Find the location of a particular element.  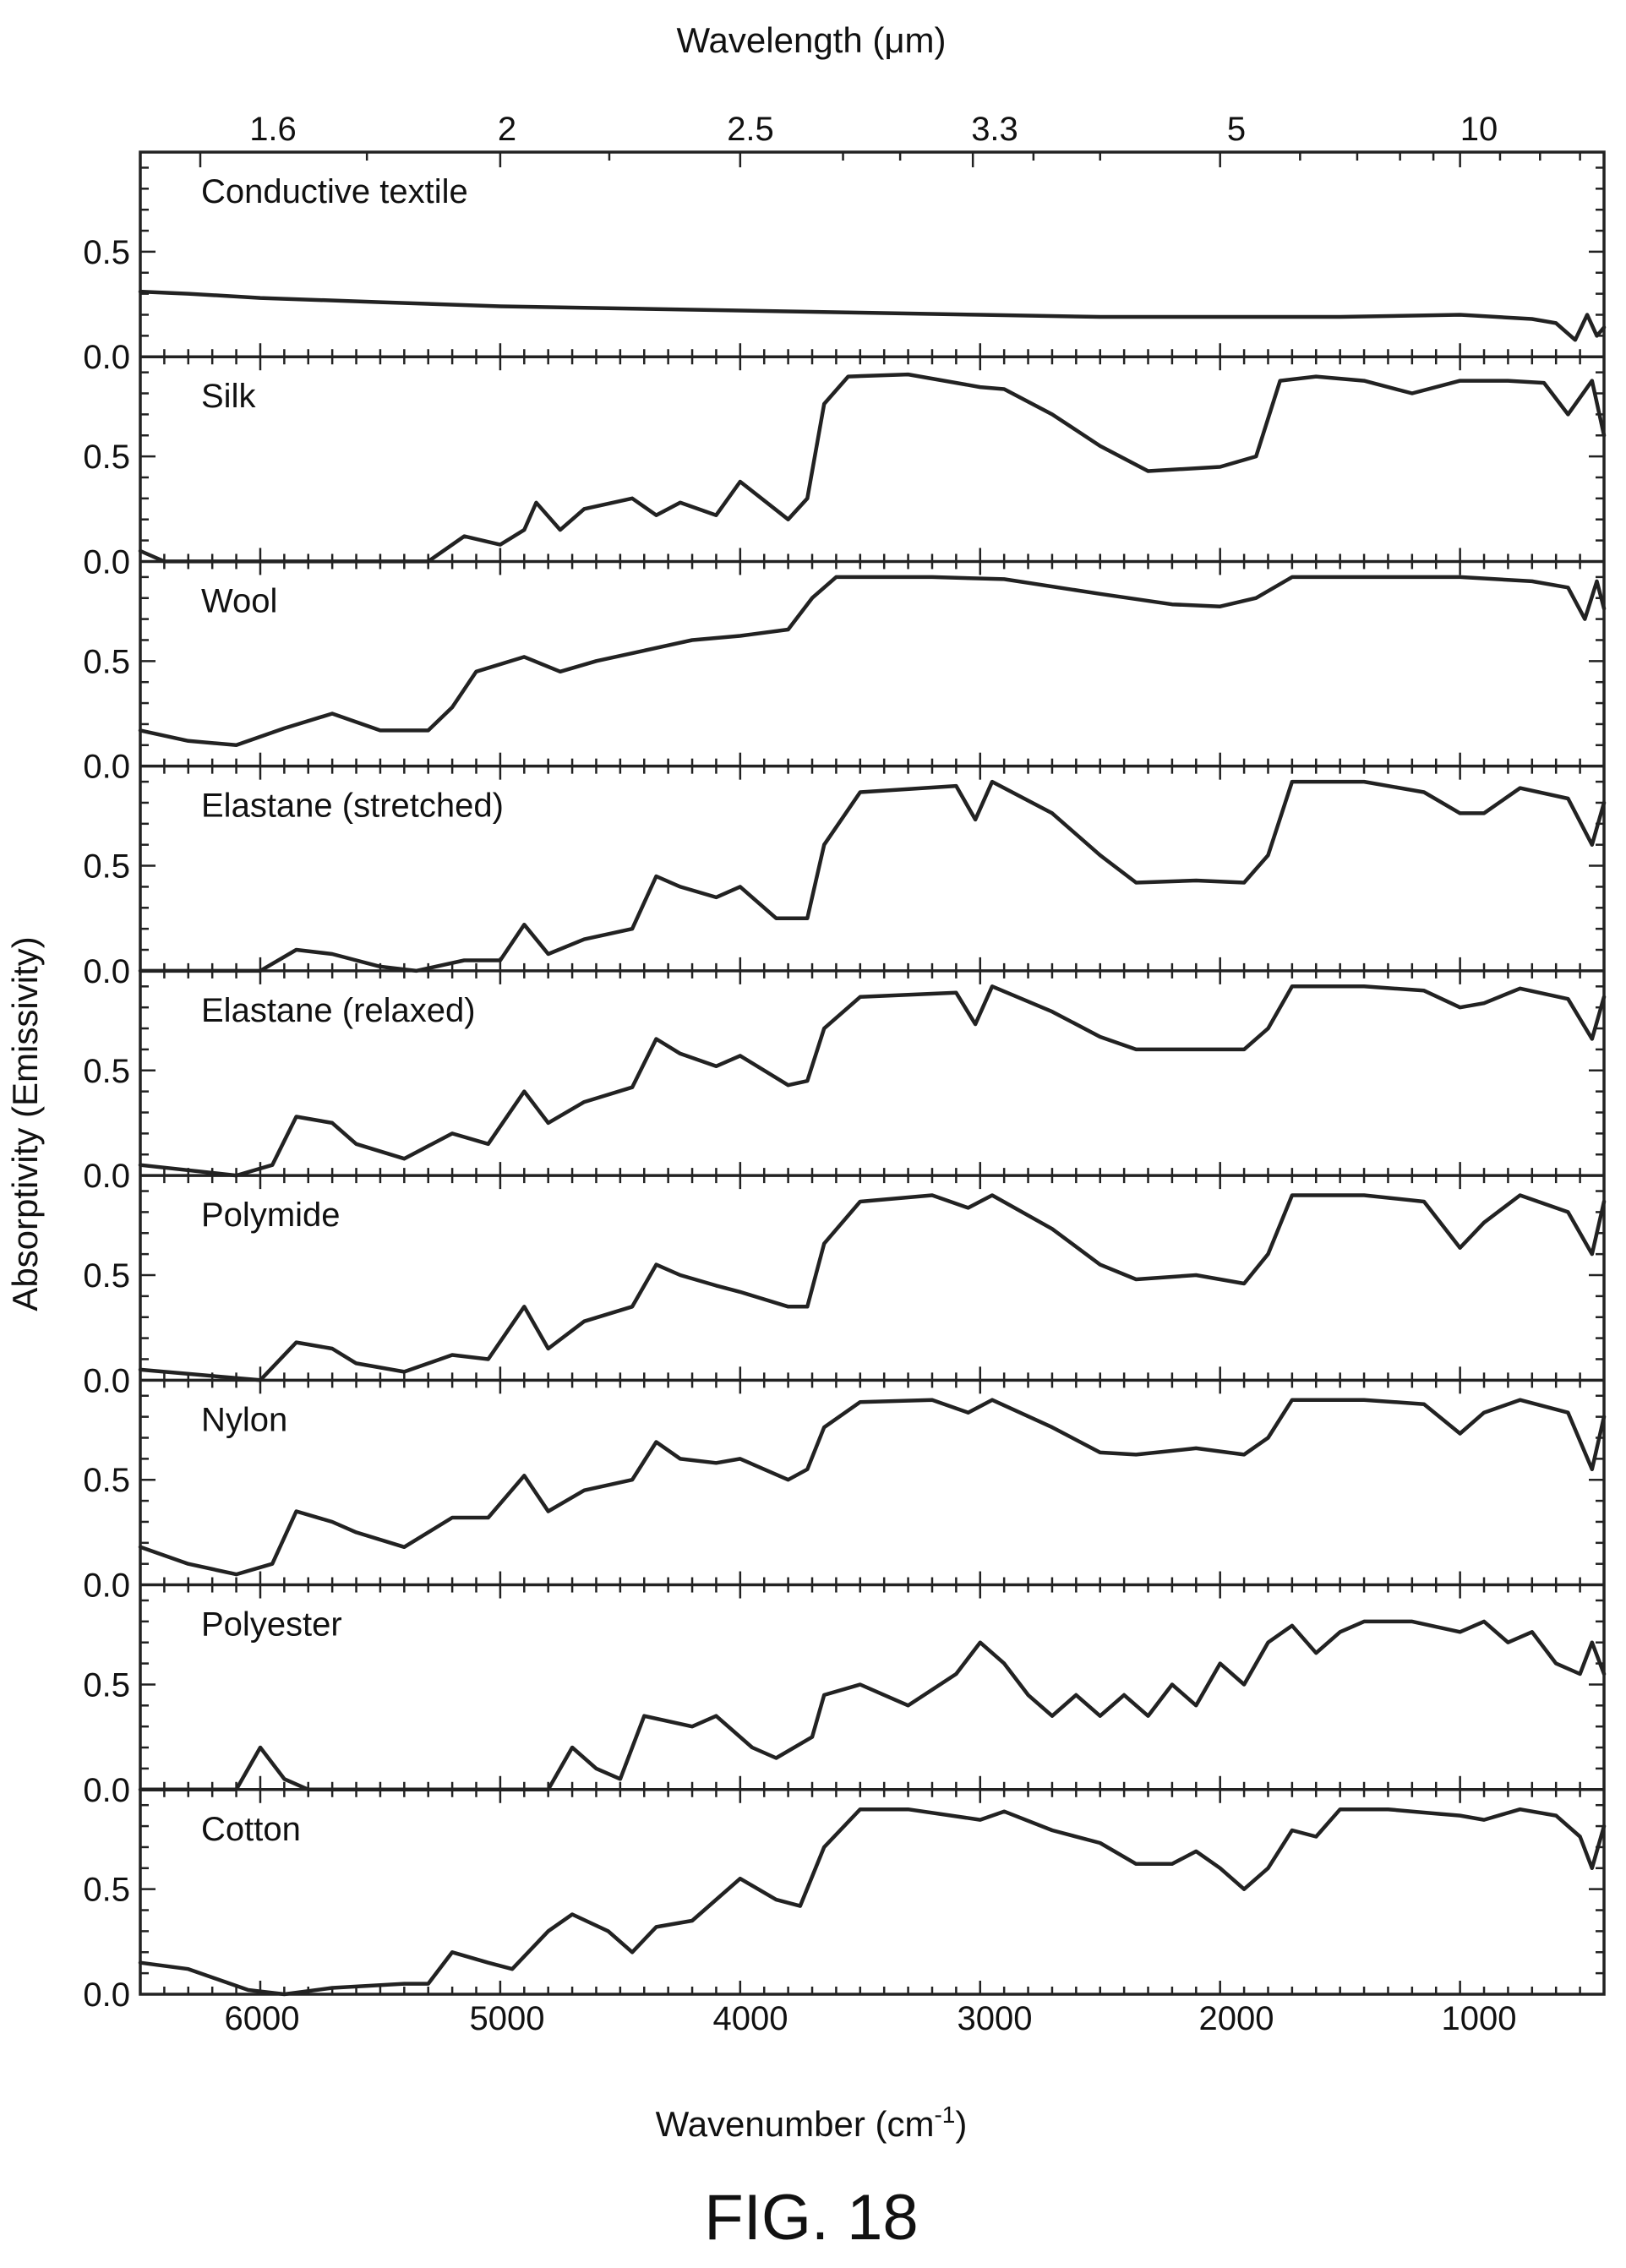

panel-conductive-textile: 0.0 0.5 Conductive textile is located at coordinates (845, 271).